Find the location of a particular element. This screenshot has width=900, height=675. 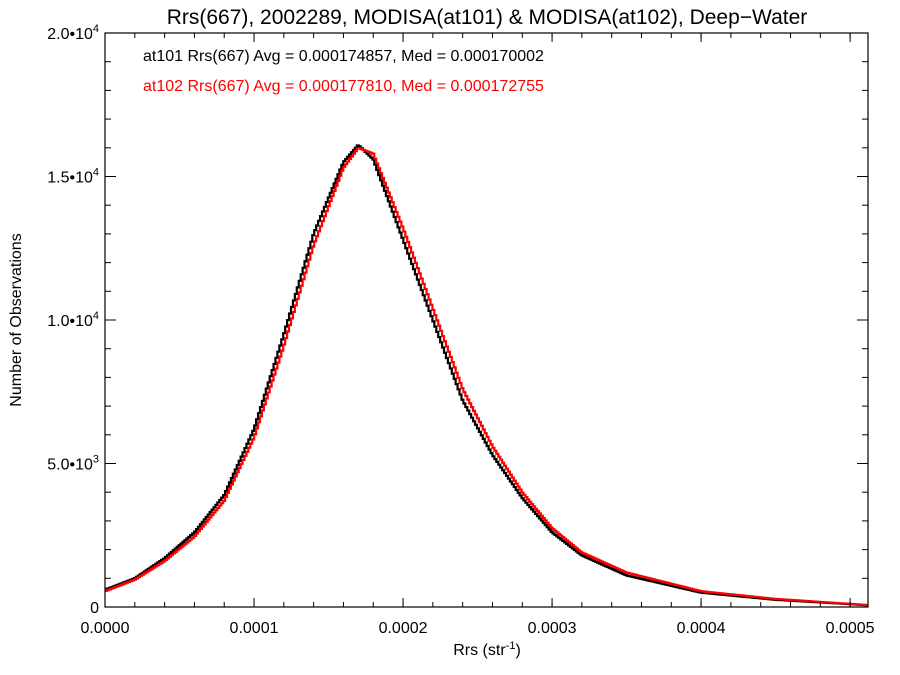

y-tick-label: 5.0•103 is located at coordinates (73, 464).